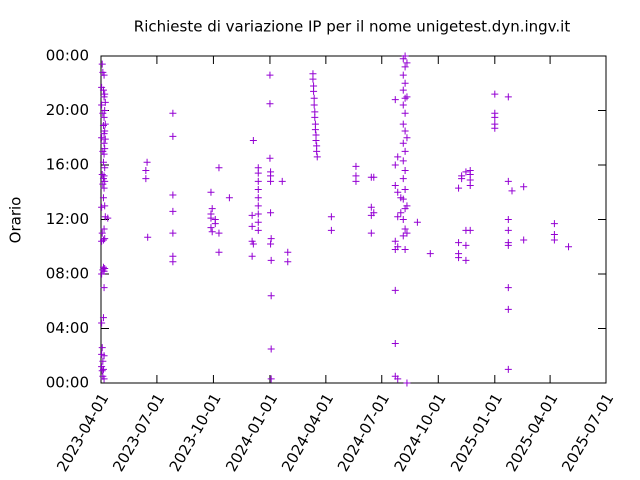  What do you see at coordinates (476, 432) in the screenshot?
I see `x-tick-label: 2025-01-01` at bounding box center [476, 432].